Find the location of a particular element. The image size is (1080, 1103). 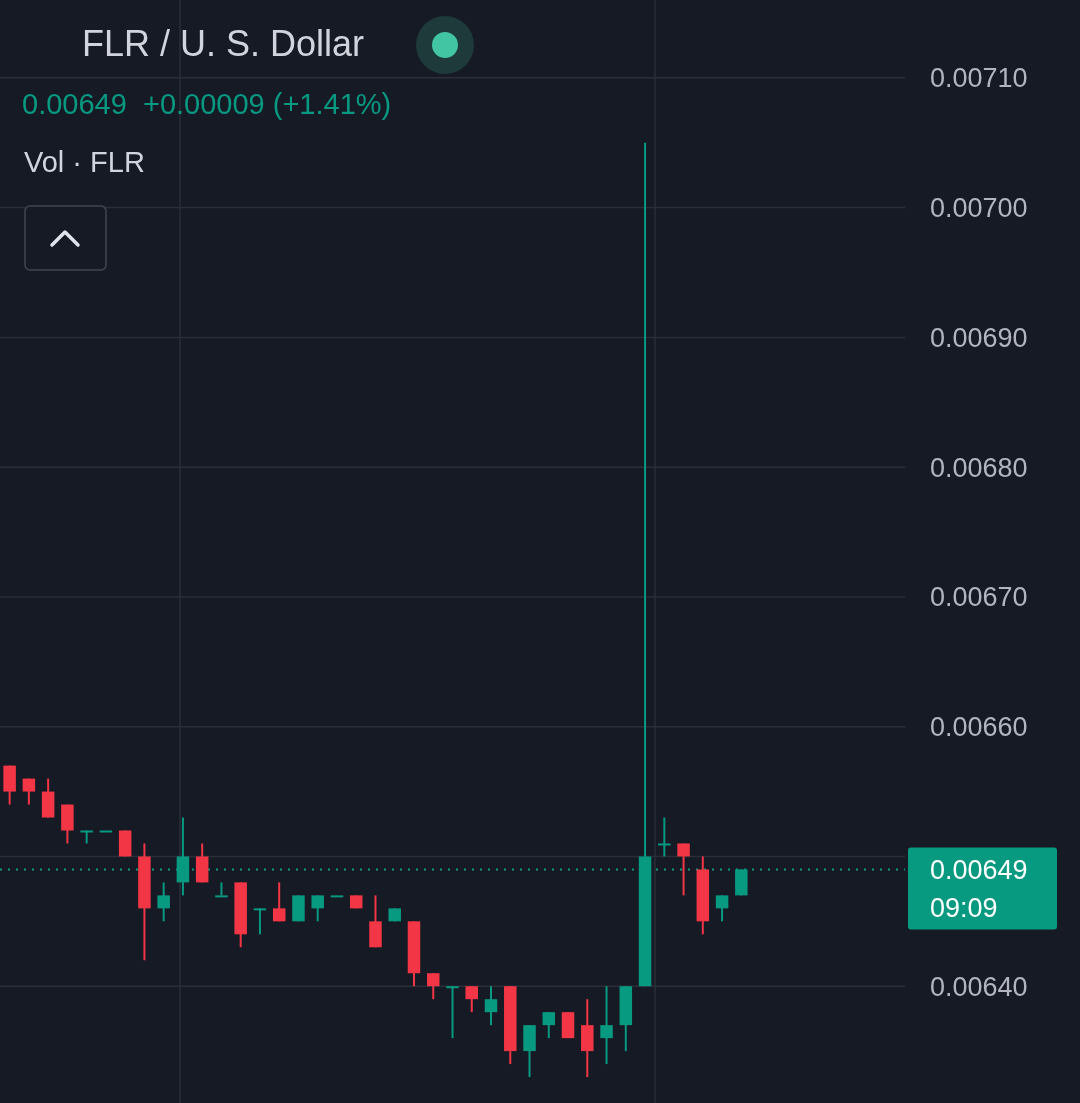

text: 09:09 is located at coordinates (964, 907).